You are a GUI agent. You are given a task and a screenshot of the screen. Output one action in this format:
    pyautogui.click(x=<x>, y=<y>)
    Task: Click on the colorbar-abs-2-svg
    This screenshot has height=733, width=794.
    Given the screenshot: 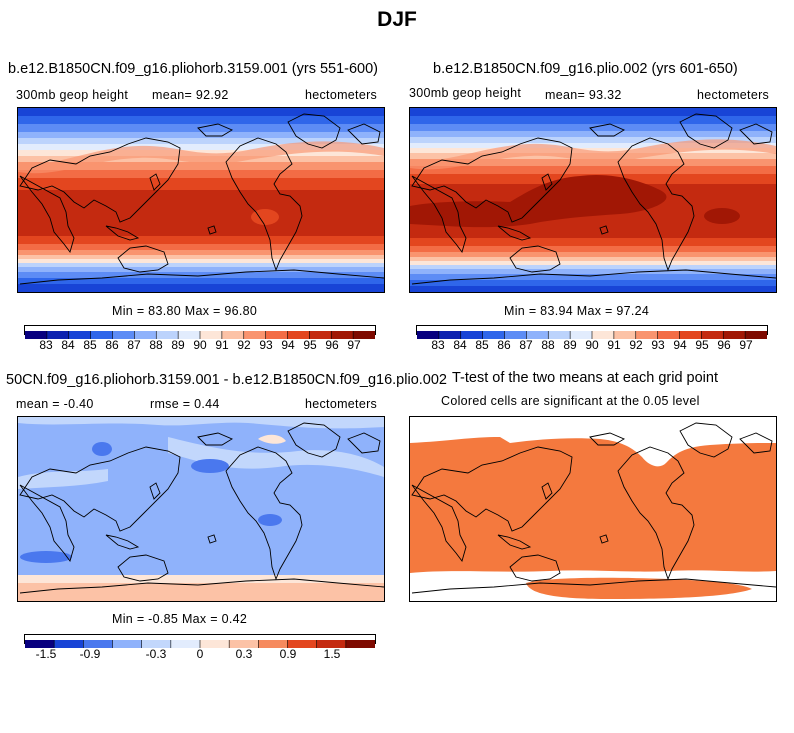 What is the action you would take?
    pyautogui.click(x=592, y=335)
    